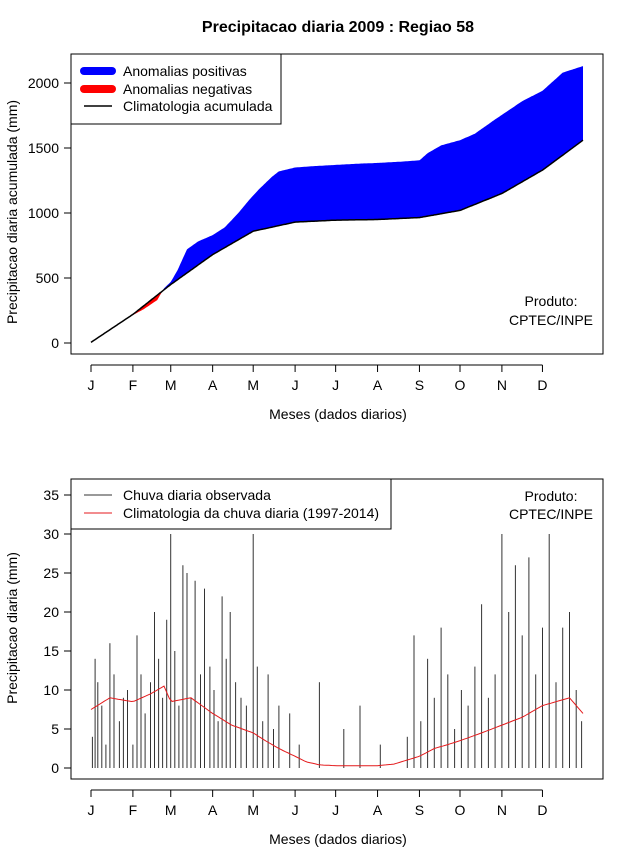  What do you see at coordinates (43, 213) in the screenshot?
I see `cumulative-y-tick-label: 1000` at bounding box center [43, 213].